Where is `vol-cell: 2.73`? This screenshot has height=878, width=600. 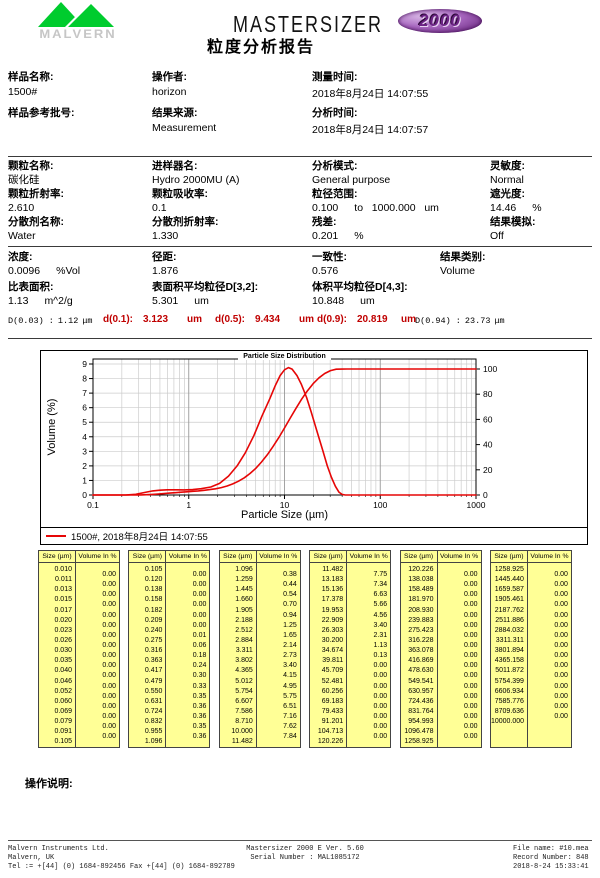 vol-cell: 2.73 is located at coordinates (290, 656).